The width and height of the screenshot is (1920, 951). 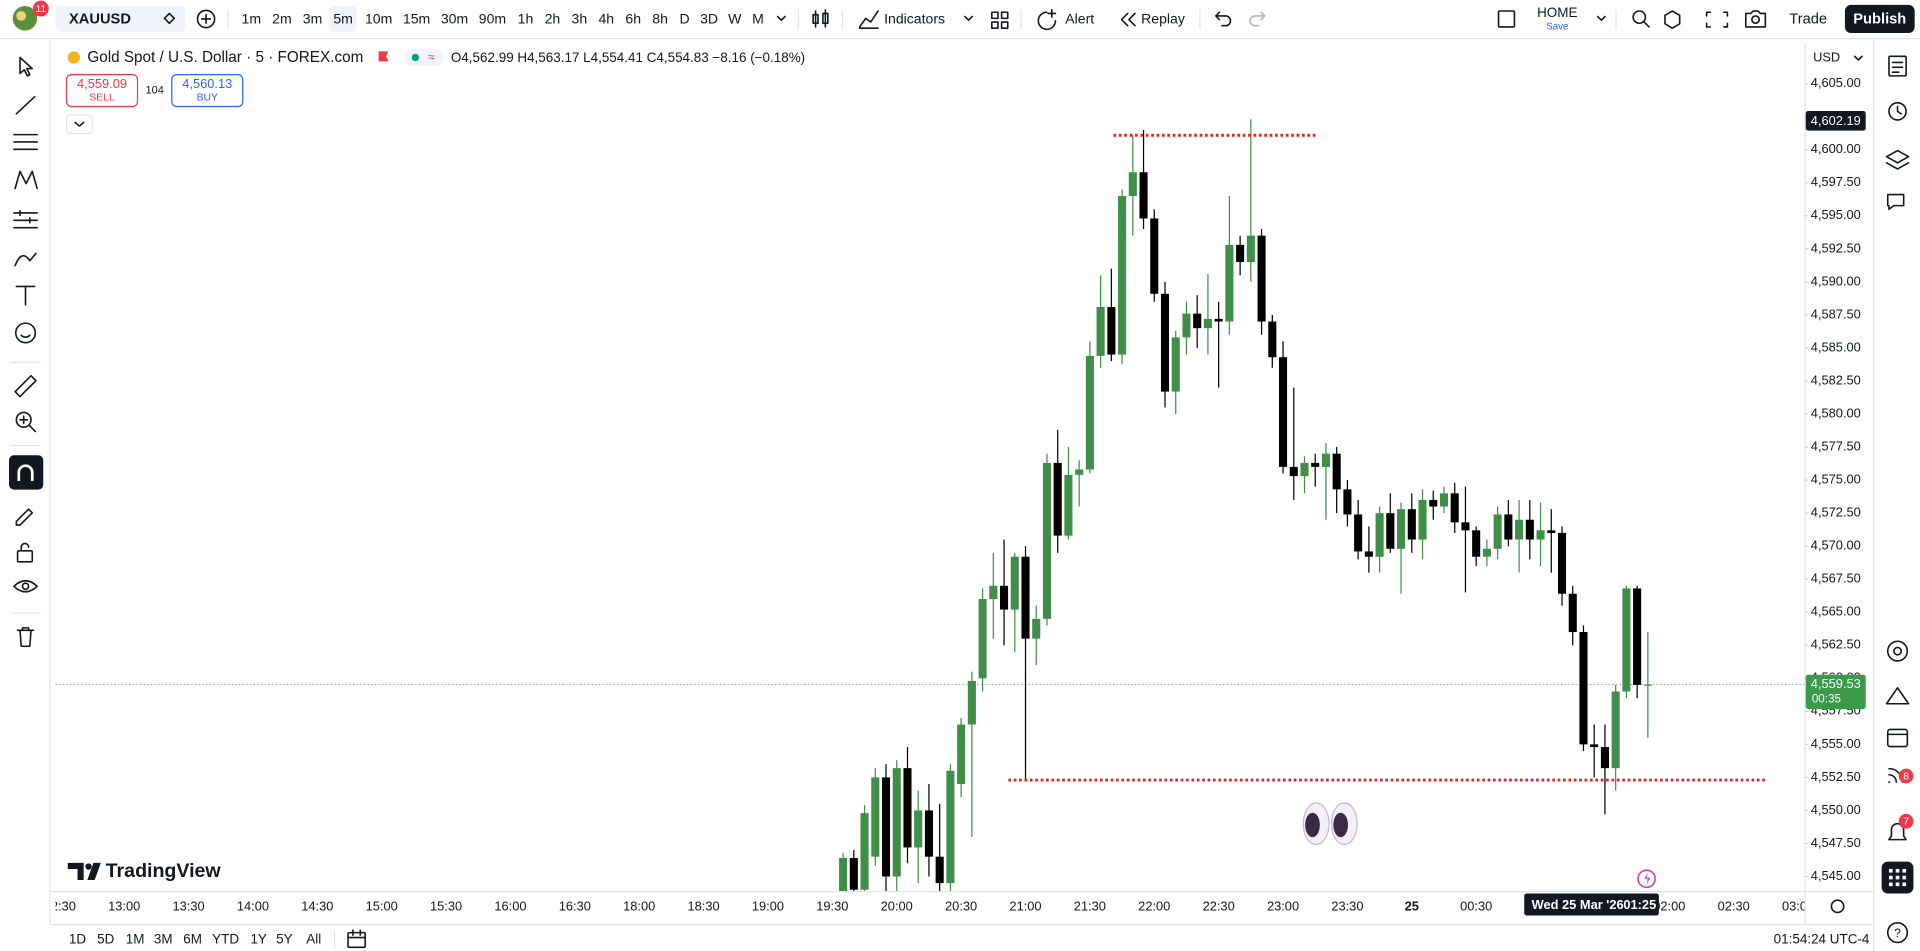 I want to click on crosshair-time: 01:25, so click(x=1639, y=904).